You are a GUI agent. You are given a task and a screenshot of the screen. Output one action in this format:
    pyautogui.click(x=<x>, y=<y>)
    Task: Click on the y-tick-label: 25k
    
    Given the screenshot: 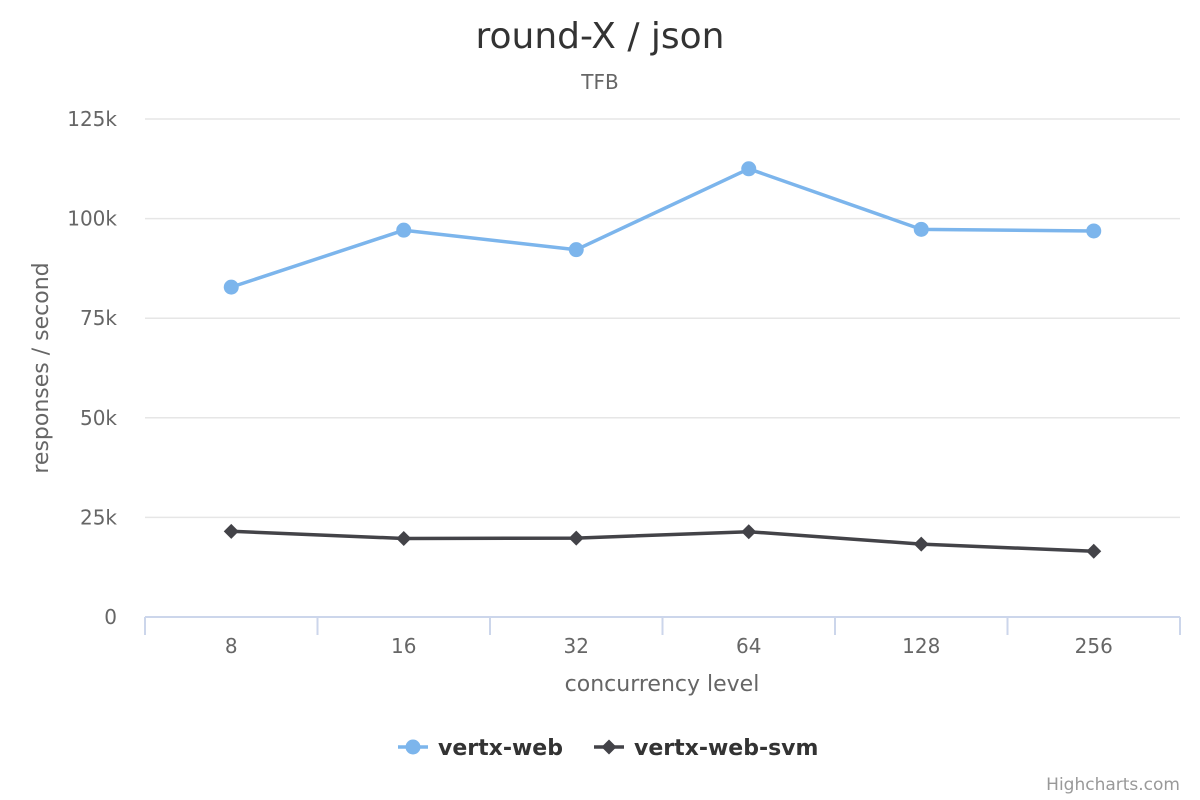 What is the action you would take?
    pyautogui.click(x=98, y=517)
    